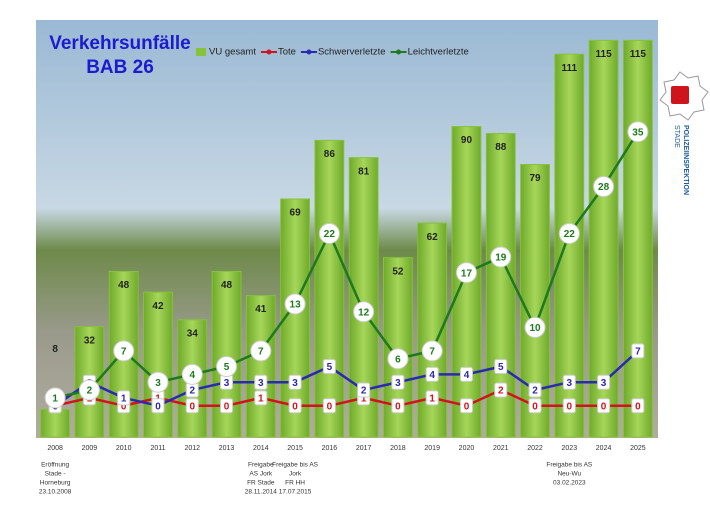  What do you see at coordinates (55, 492) in the screenshot?
I see `x-note: 23.10.2008` at bounding box center [55, 492].